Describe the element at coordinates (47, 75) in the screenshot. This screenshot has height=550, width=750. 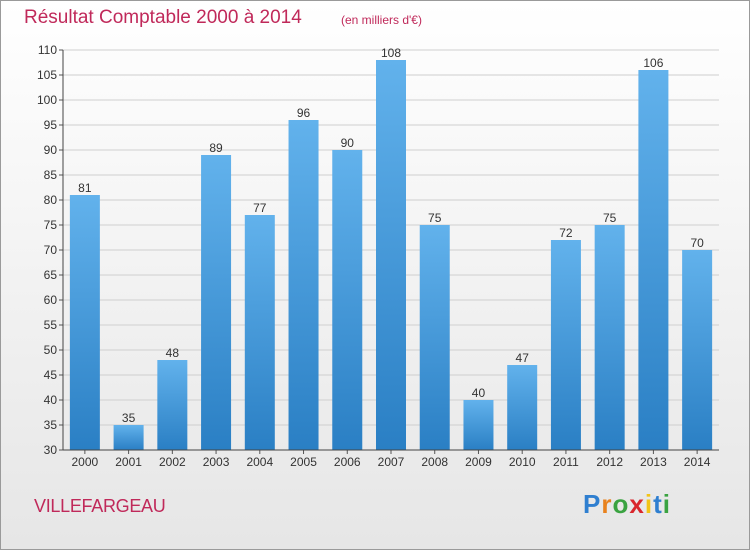
I see `y-tick-label: 105` at that location.